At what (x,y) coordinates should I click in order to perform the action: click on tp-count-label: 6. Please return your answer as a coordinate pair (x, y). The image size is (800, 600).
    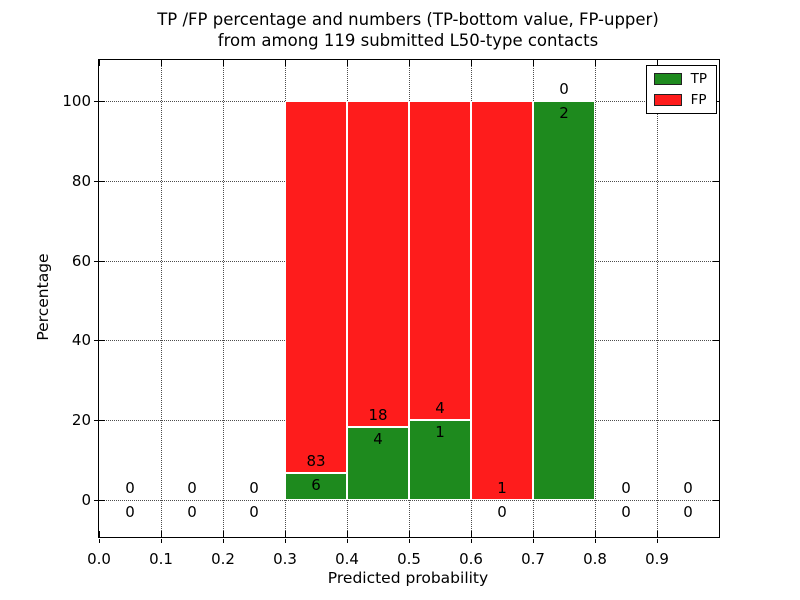
    Looking at the image, I should click on (316, 485).